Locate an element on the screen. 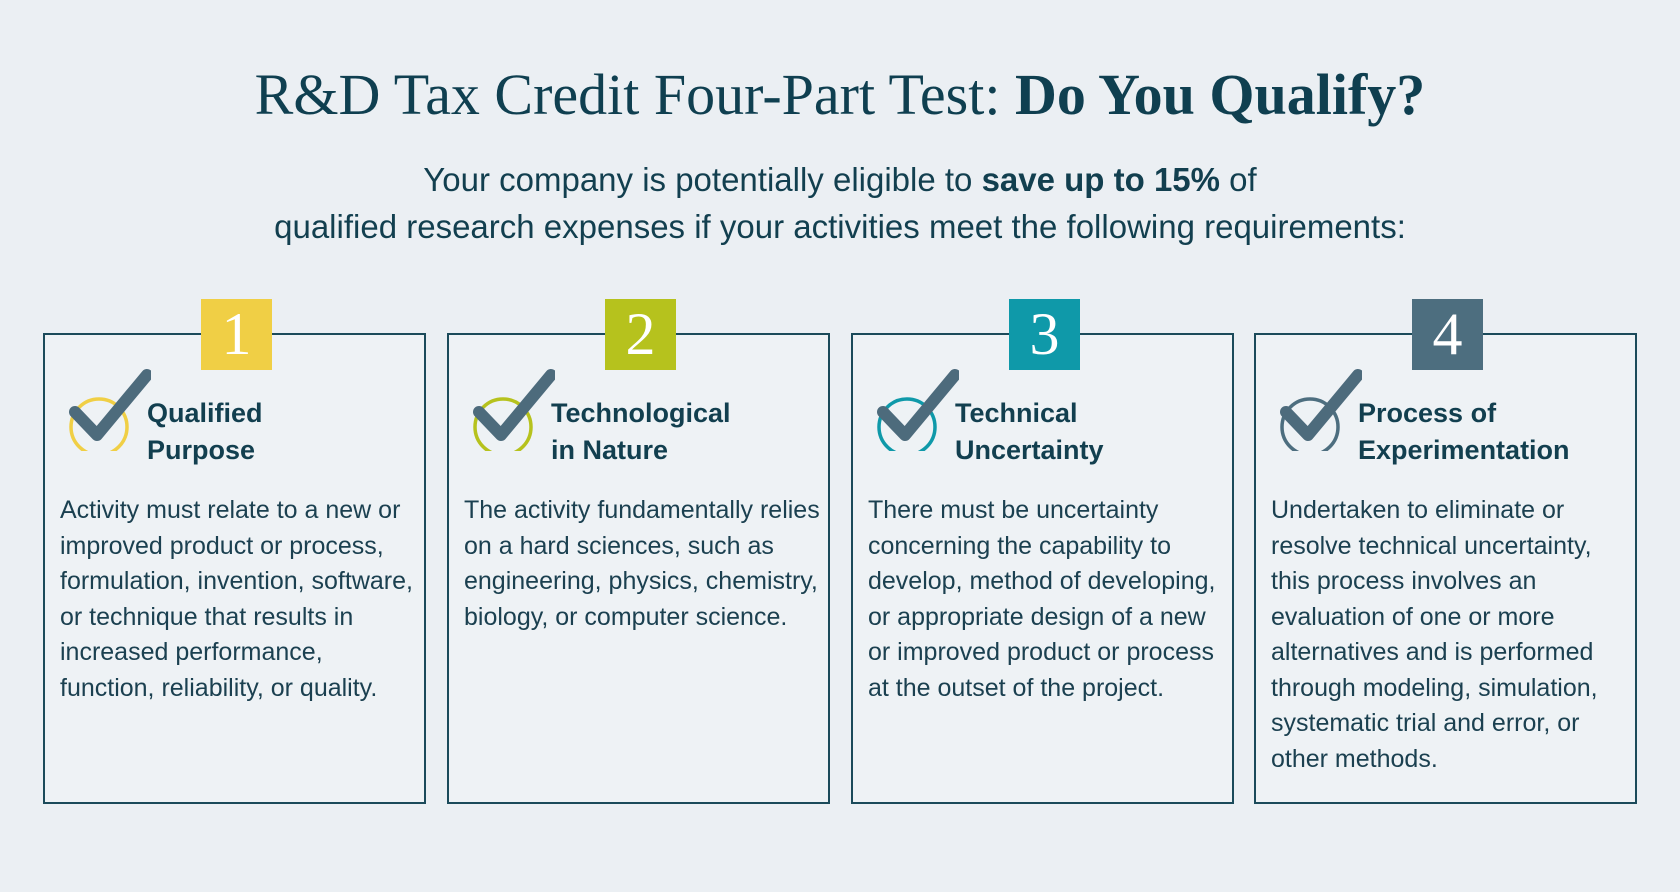 The height and width of the screenshot is (892, 1680). card-title-line2: in Nature is located at coordinates (610, 450).